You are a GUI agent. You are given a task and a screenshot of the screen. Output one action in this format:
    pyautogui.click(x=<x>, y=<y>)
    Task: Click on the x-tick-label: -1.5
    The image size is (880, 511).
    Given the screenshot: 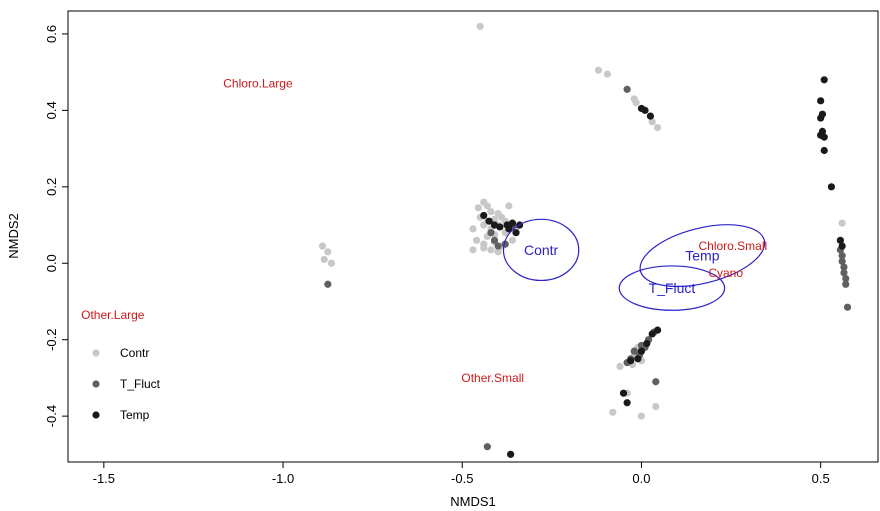 What is the action you would take?
    pyautogui.click(x=104, y=478)
    